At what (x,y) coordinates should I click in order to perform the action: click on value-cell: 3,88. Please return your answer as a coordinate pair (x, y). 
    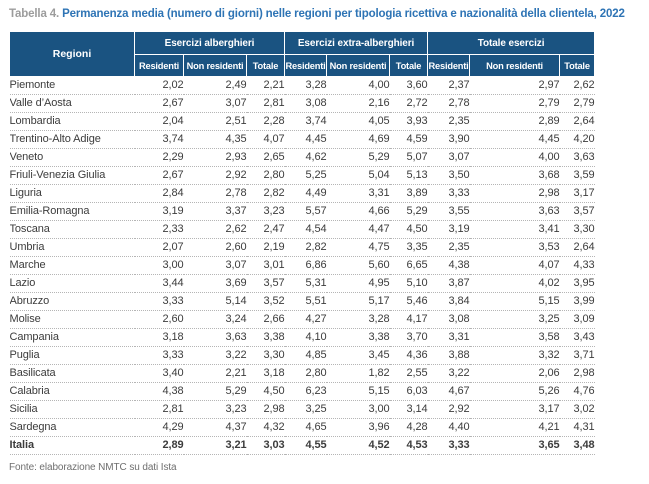
    Looking at the image, I should click on (448, 355).